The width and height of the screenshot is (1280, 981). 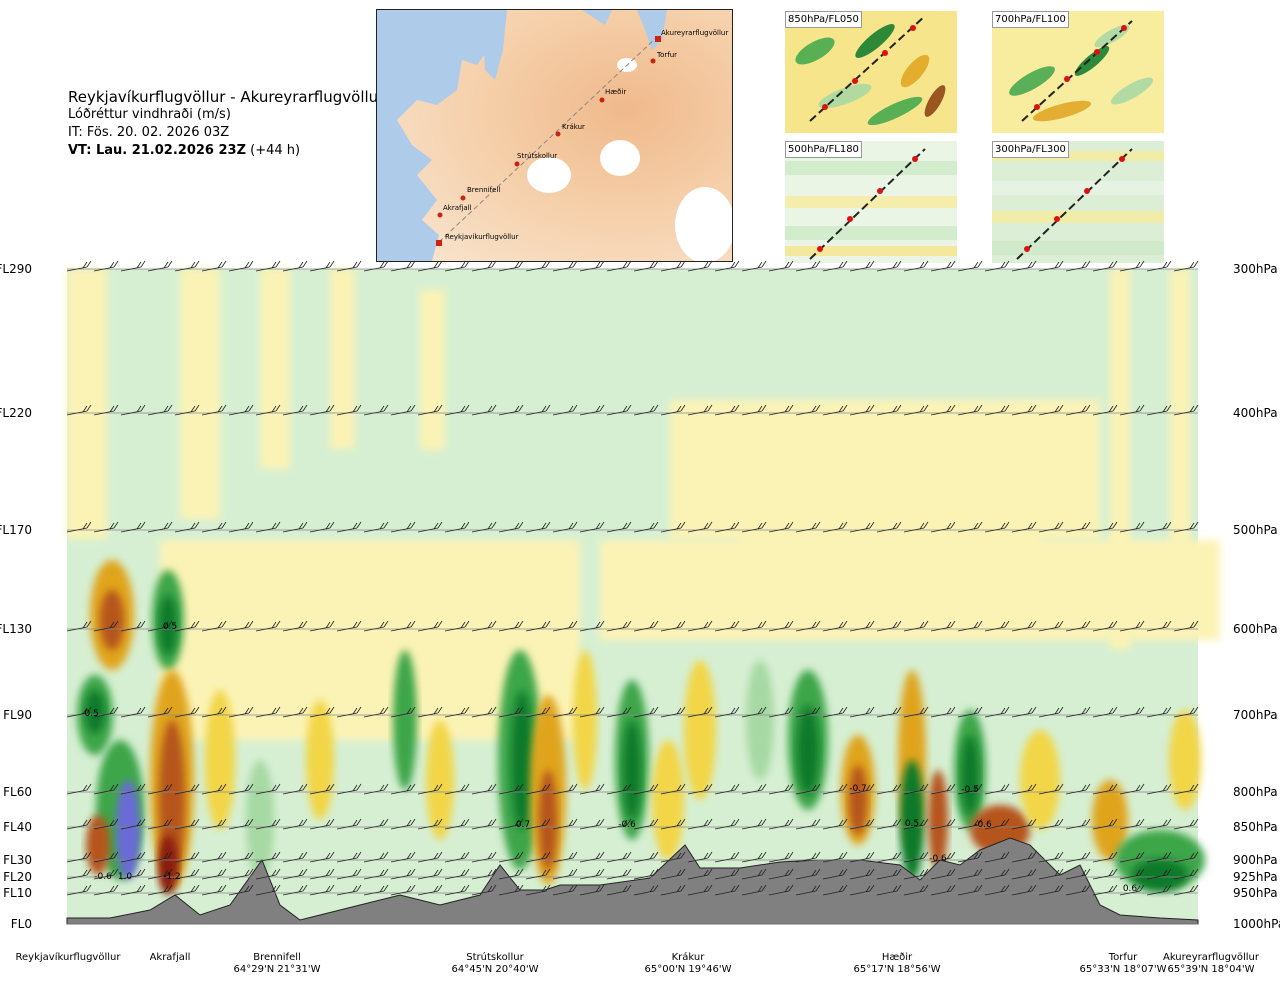 What do you see at coordinates (1123, 957) in the screenshot?
I see `station-name-6: Torfur` at bounding box center [1123, 957].